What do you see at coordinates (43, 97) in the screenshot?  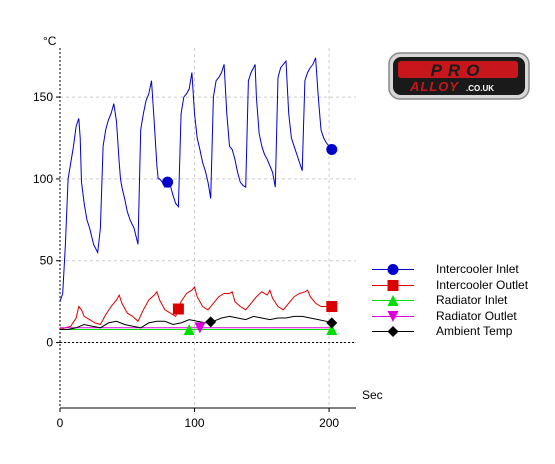 I see `y-tick-label-150: 150` at bounding box center [43, 97].